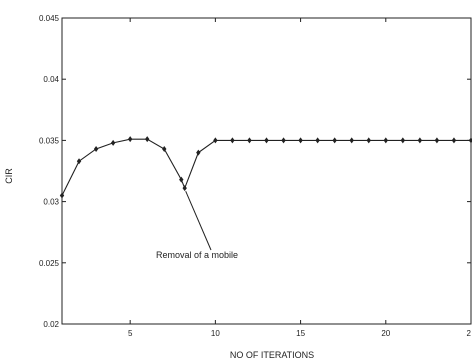  Describe the element at coordinates (49, 18) in the screenshot. I see `y-tick-label: 0.045` at that location.